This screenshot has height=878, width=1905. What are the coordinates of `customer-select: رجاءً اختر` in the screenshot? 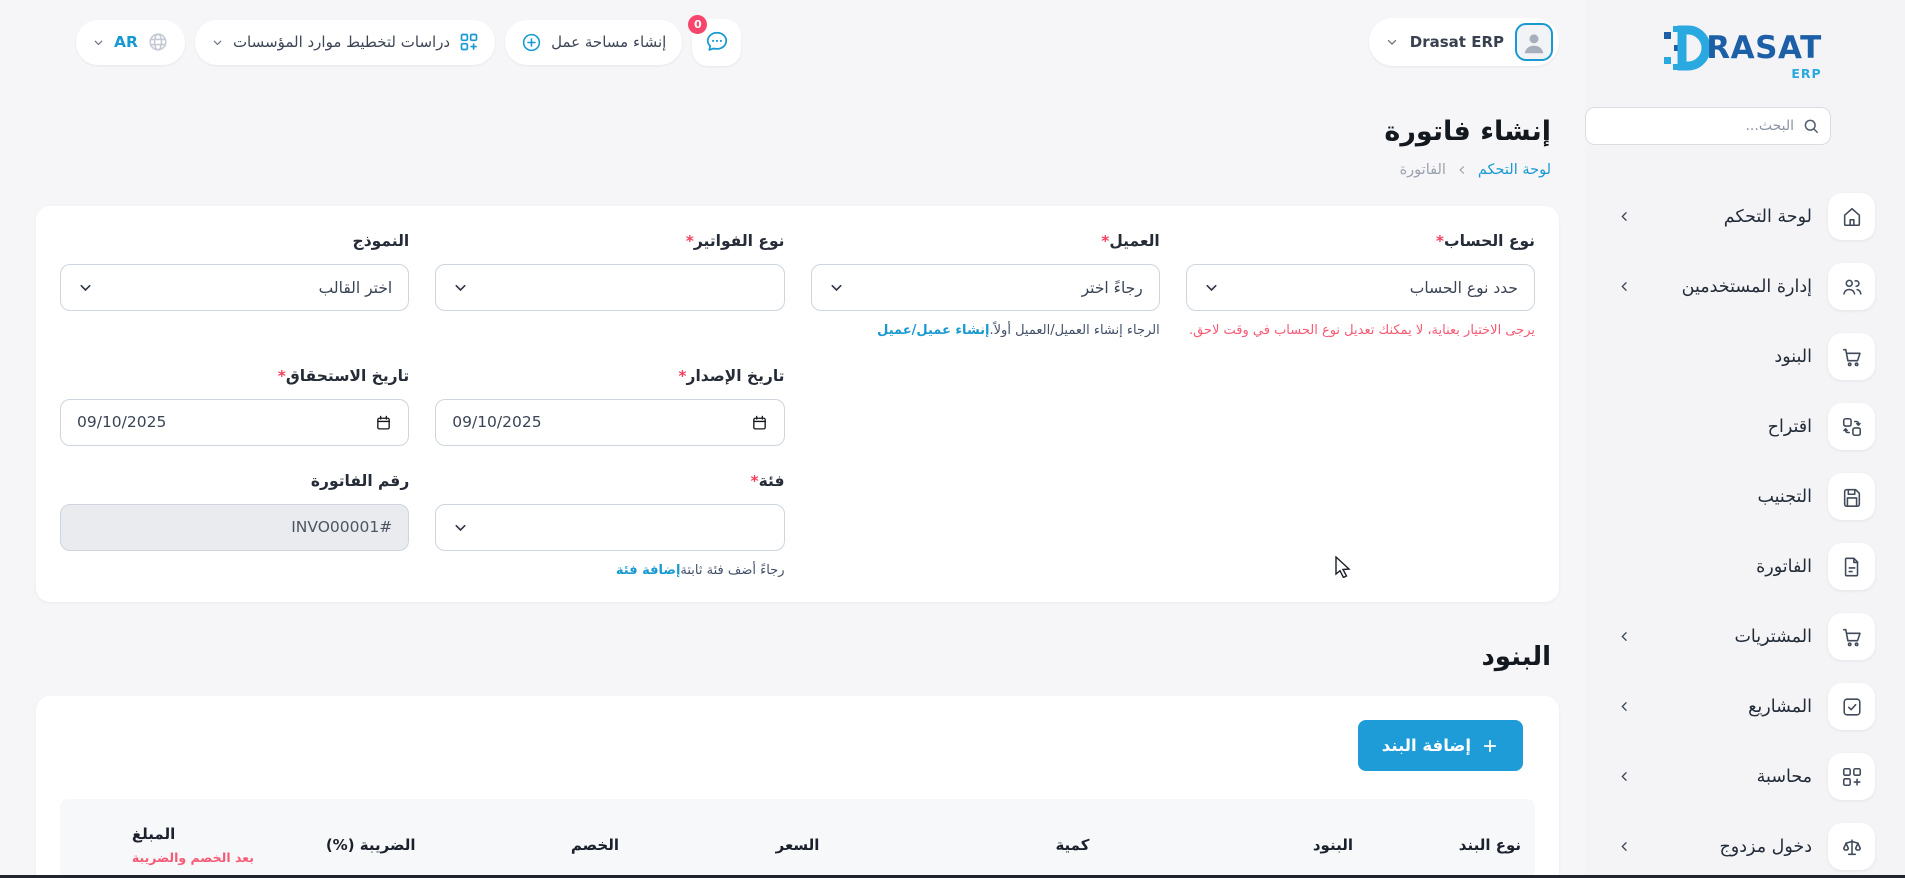 It's located at (985, 287).